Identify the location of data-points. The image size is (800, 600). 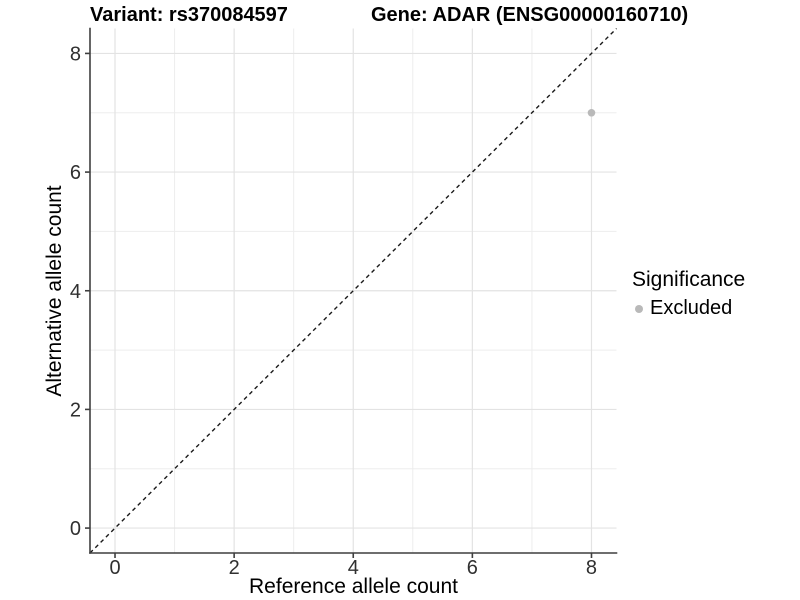
(591, 112).